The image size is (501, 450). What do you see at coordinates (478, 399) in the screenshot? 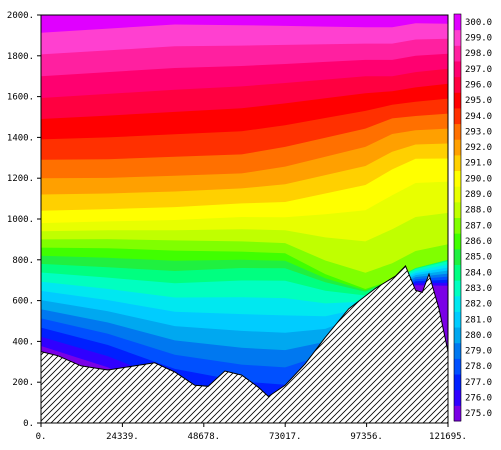
I see `colorbar-label: 276.0` at bounding box center [478, 399].